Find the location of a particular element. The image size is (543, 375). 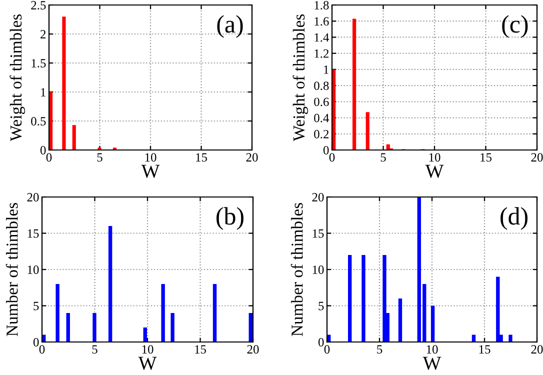

y-tick-label: 1.6 is located at coordinates (321, 21).